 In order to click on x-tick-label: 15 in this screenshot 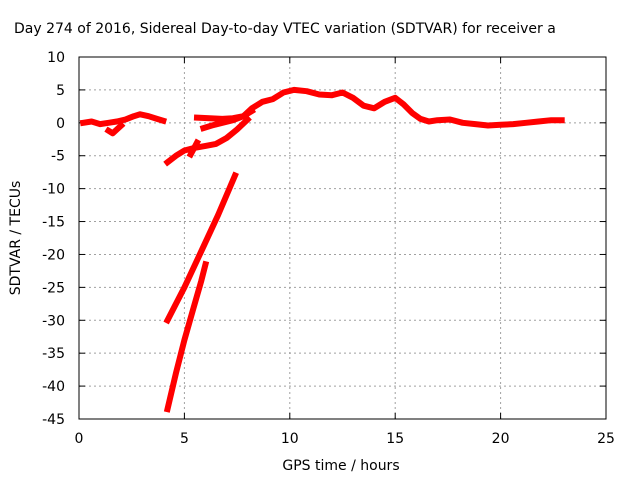, I will do `click(395, 439)`.